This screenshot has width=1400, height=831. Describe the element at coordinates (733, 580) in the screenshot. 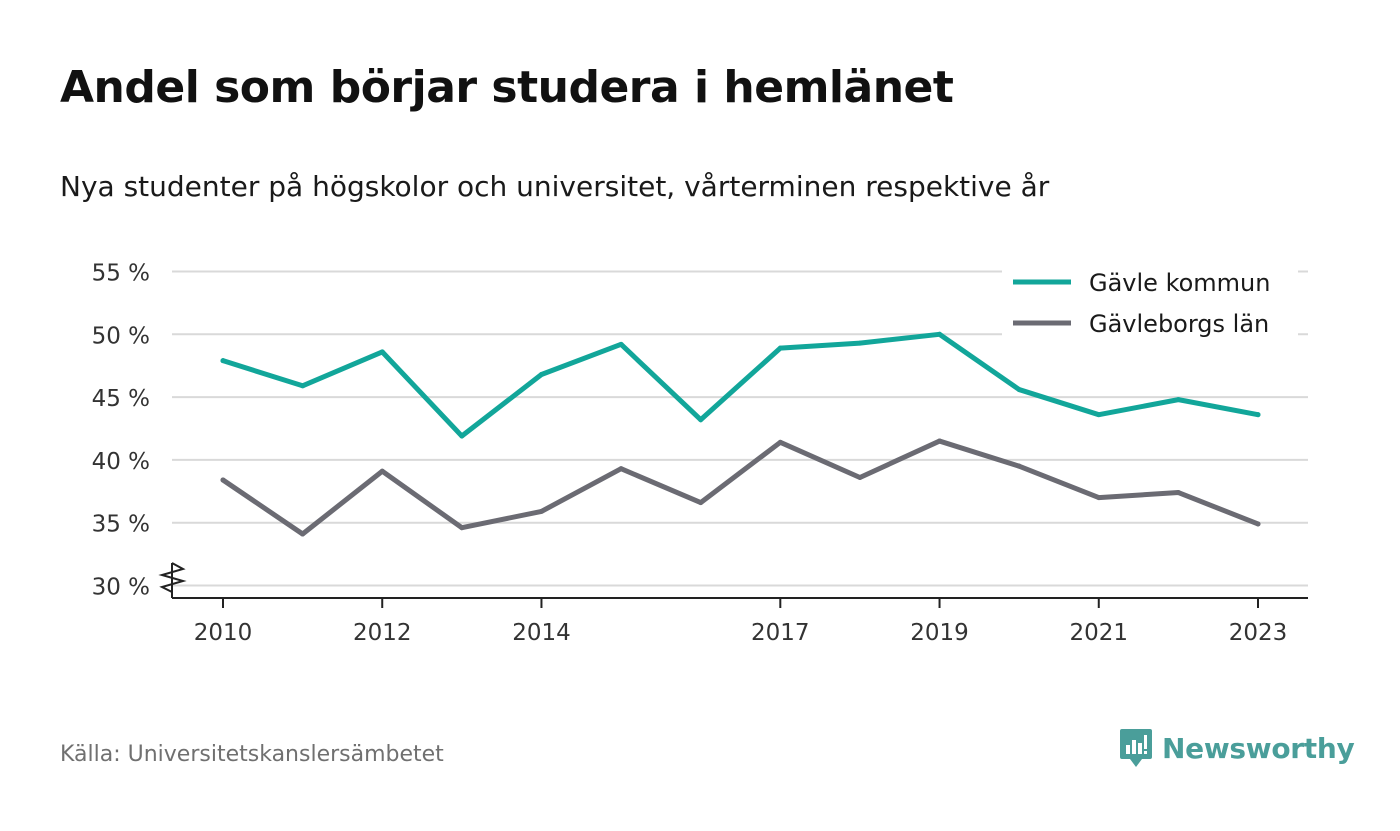

I see `axes` at that location.